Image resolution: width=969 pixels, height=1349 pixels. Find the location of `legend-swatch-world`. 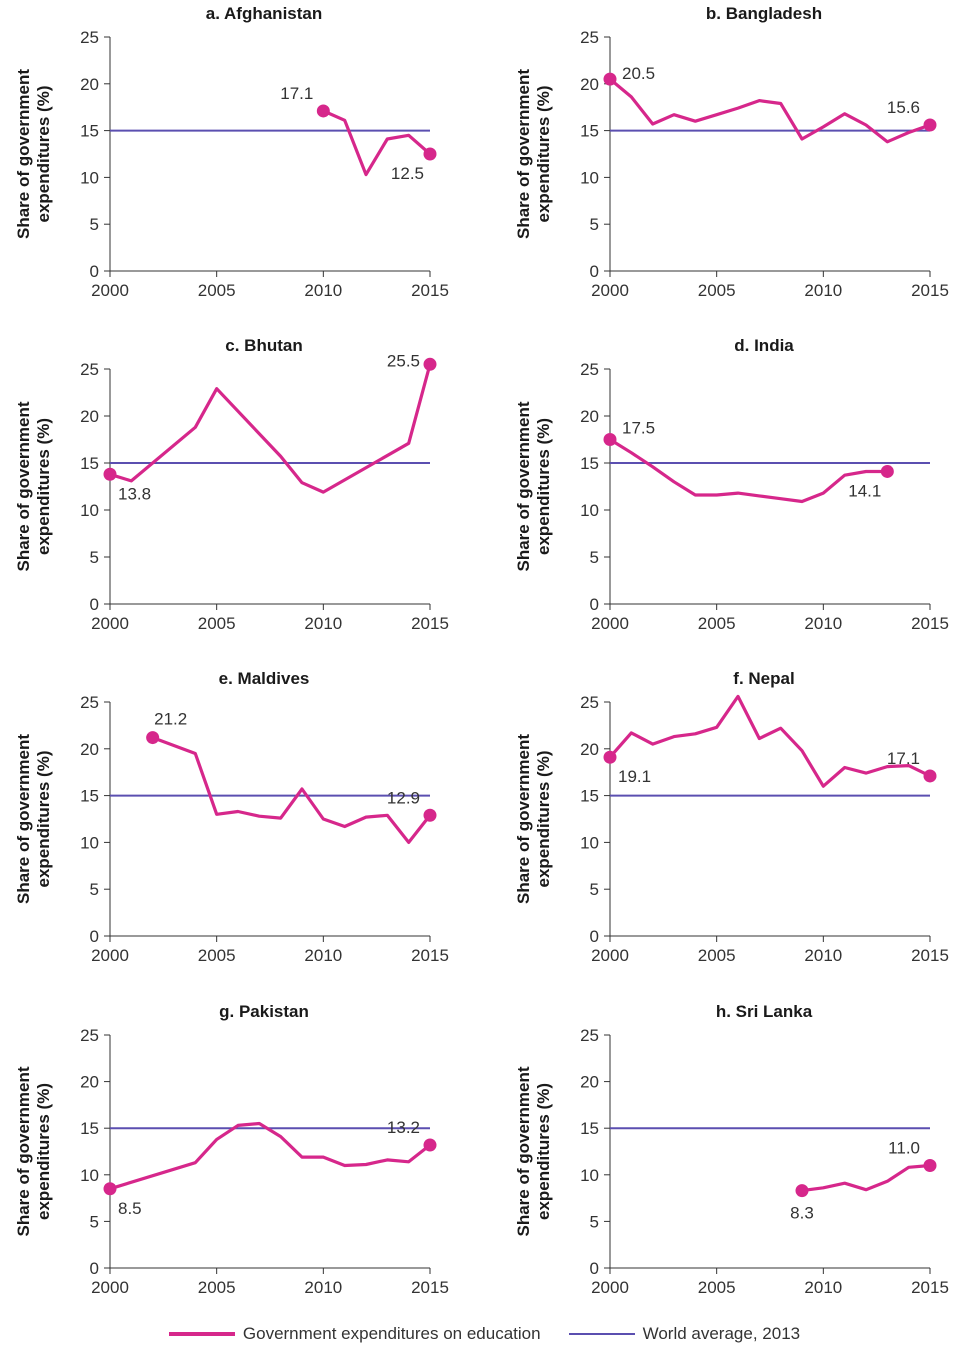

legend-swatch-world is located at coordinates (601, 1334).